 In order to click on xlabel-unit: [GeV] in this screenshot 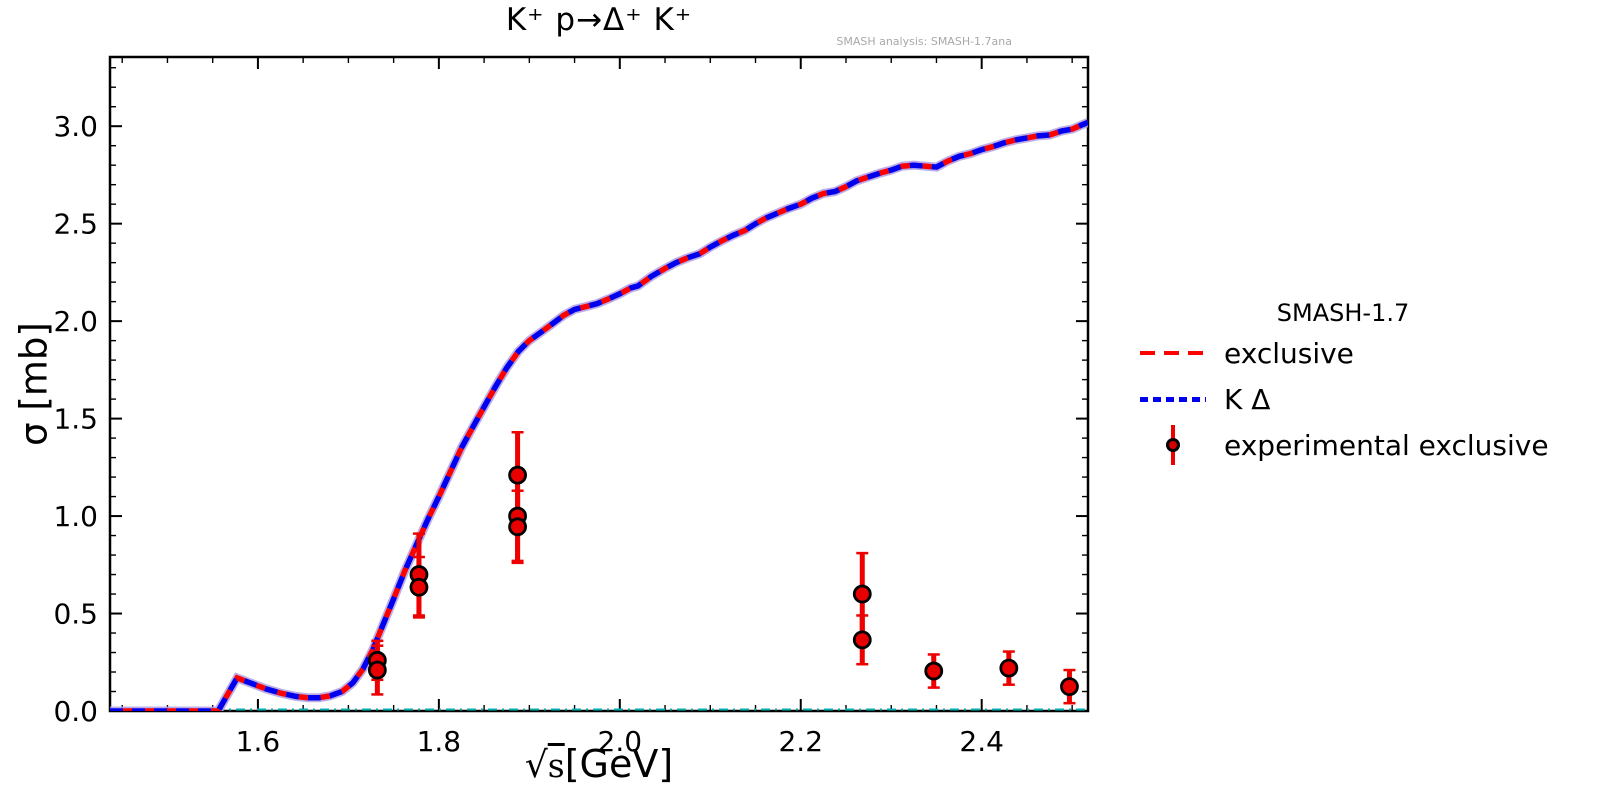, I will do `click(619, 764)`.